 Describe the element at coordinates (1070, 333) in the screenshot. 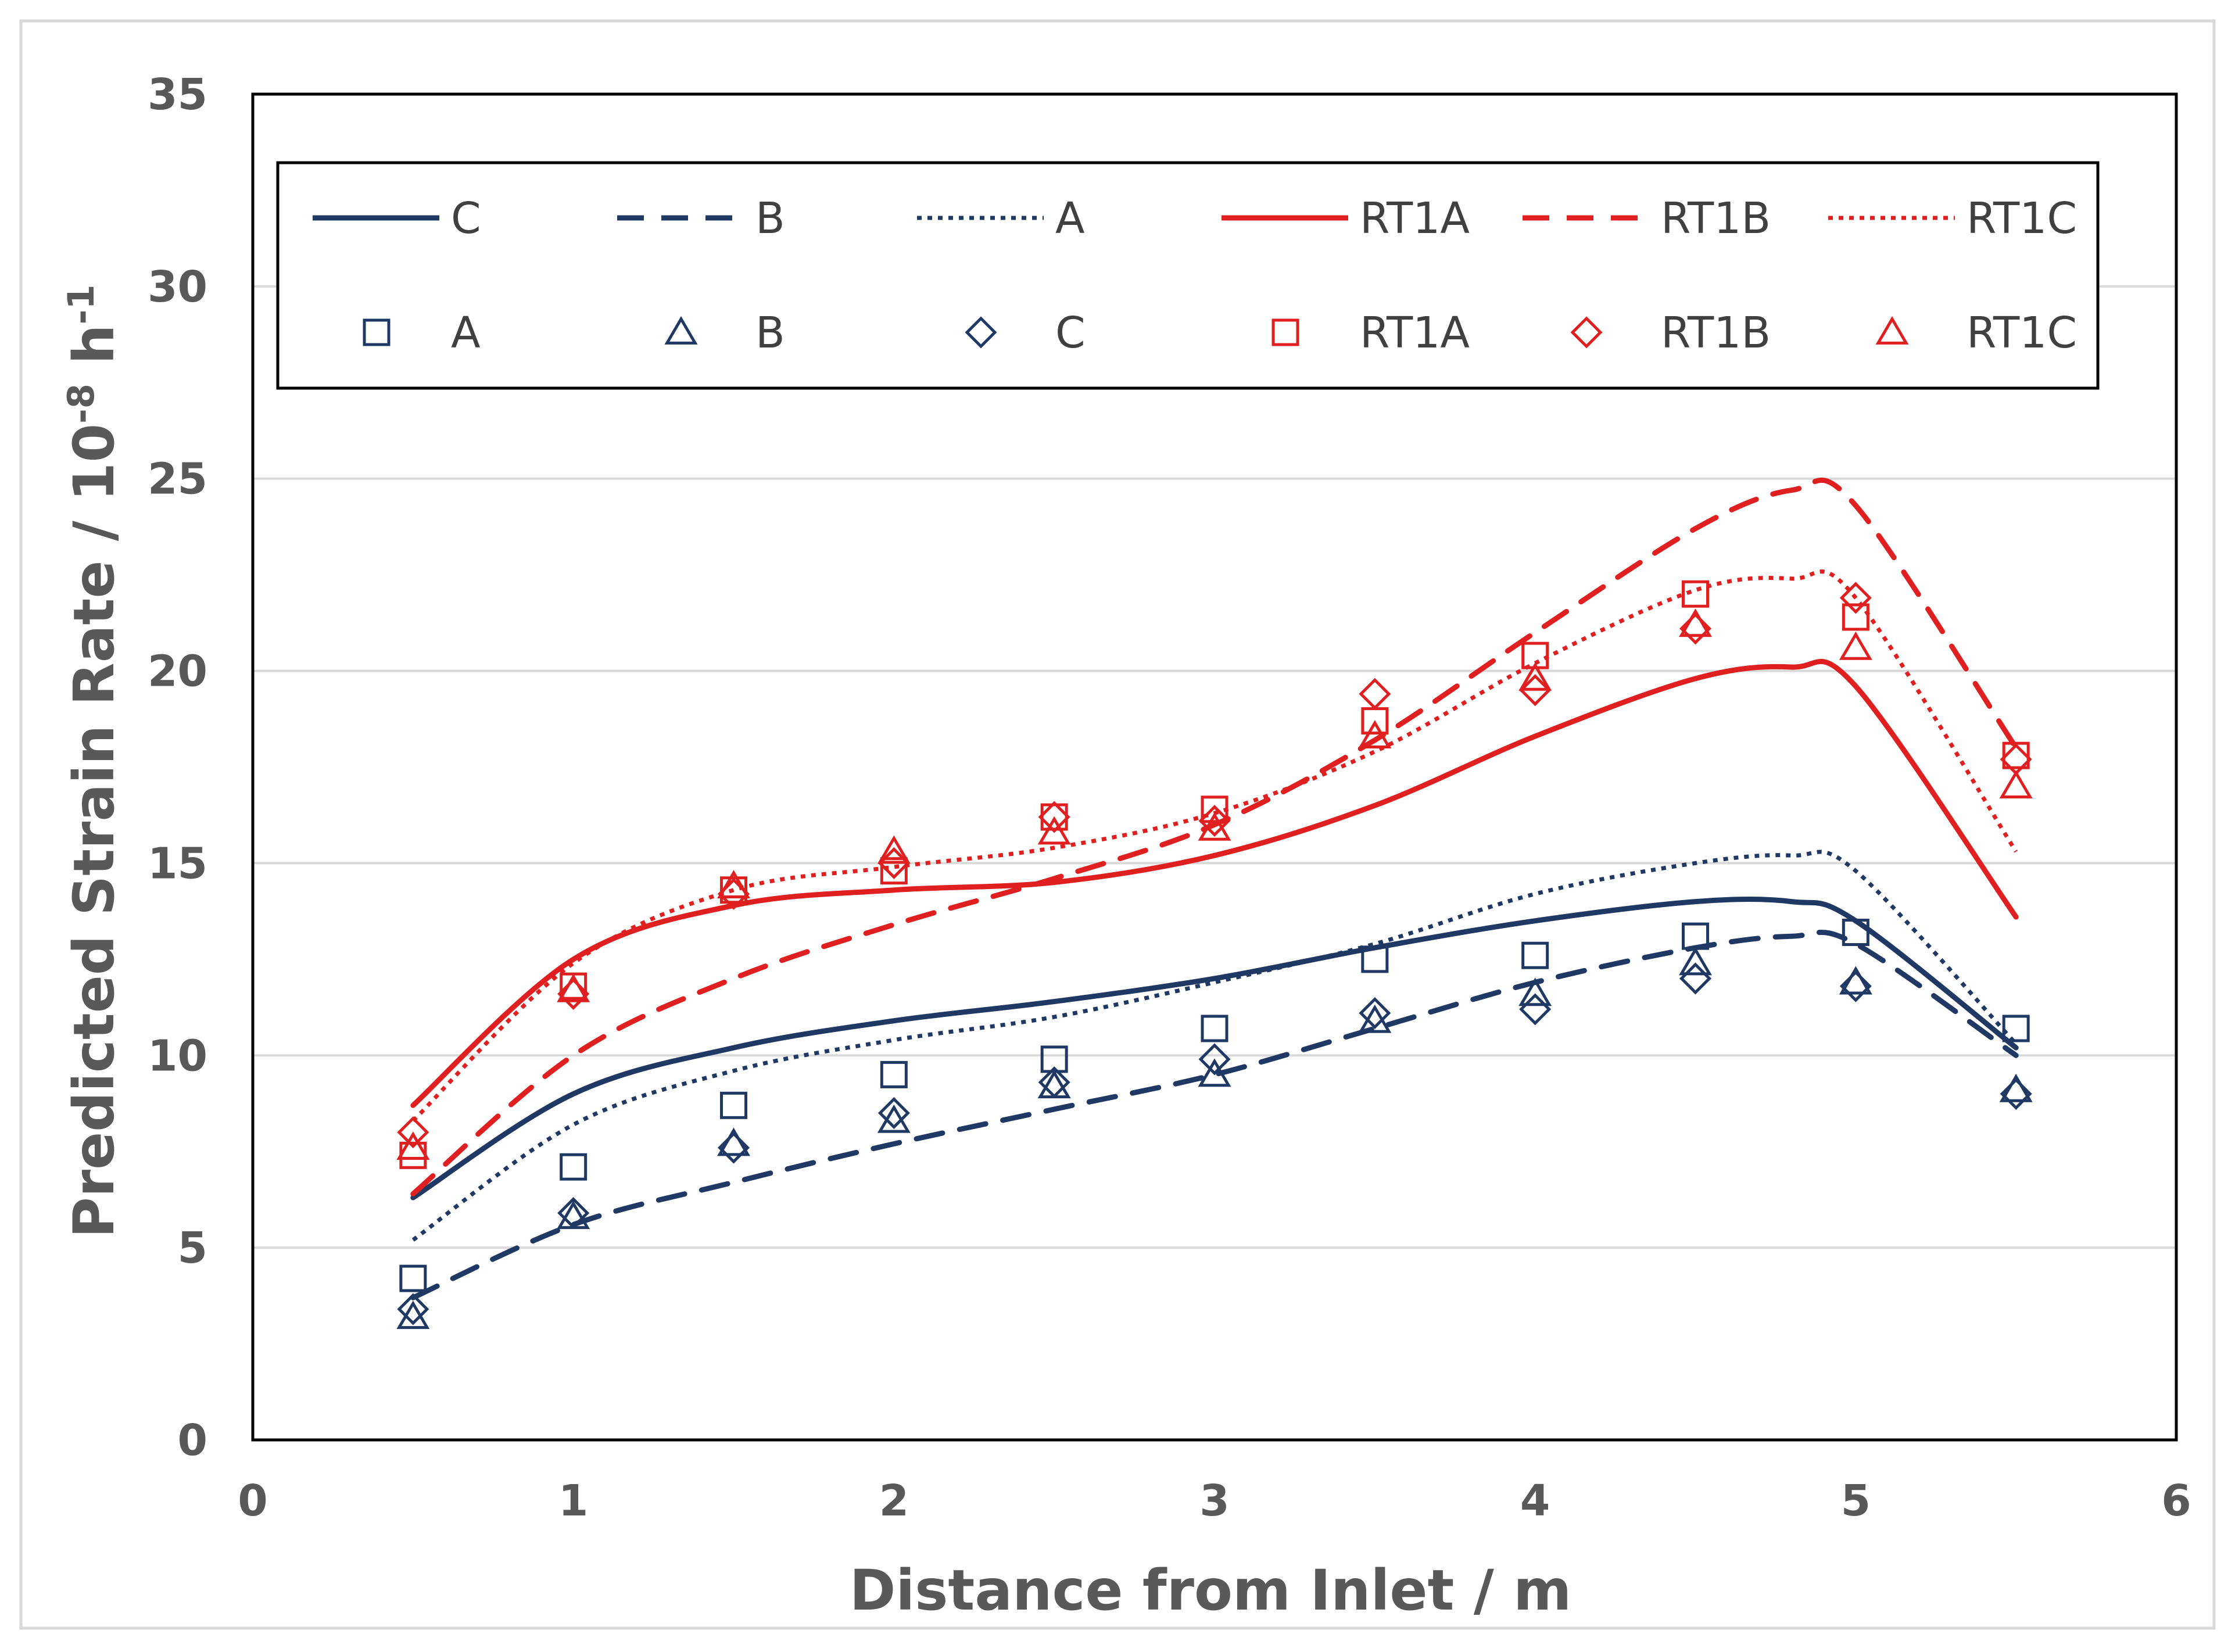

I see `legend-marker-label-C-diamond: C` at that location.